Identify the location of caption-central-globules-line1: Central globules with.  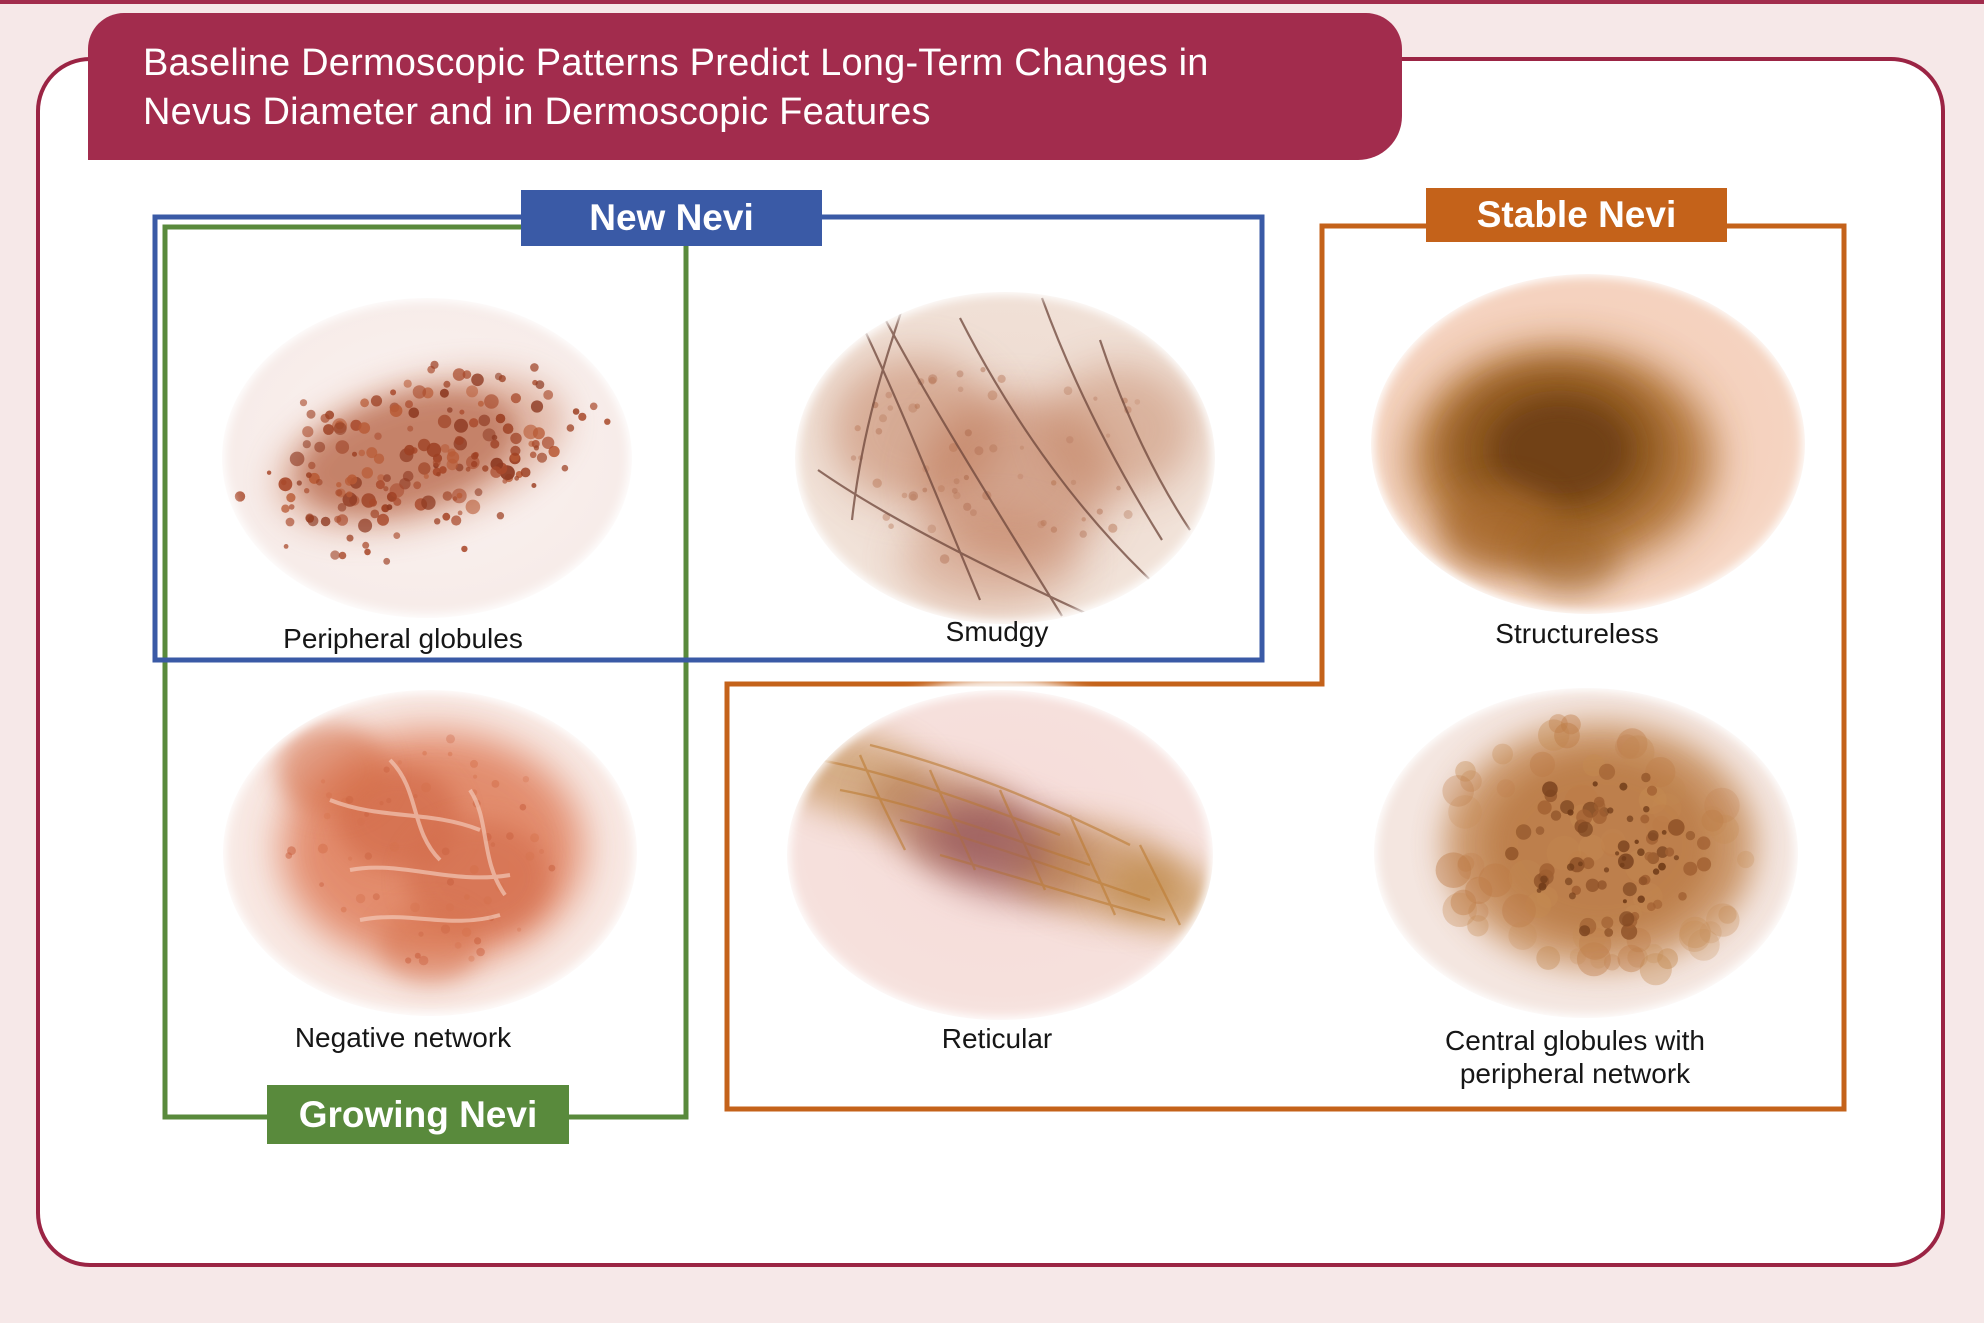
(1575, 1040).